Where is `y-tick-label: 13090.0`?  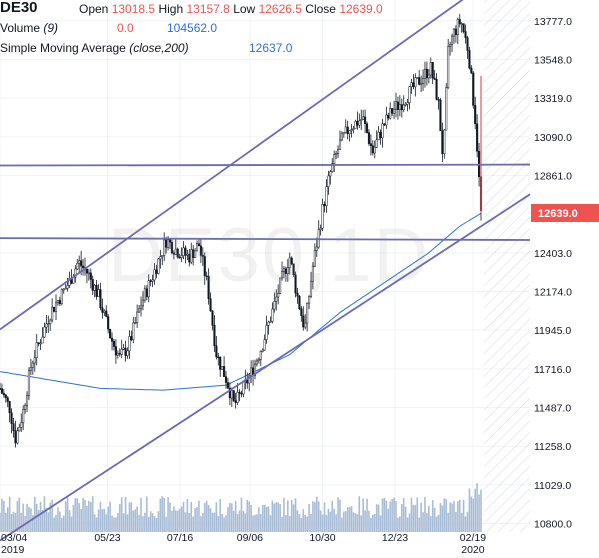
y-tick-label: 13090.0 is located at coordinates (553, 138).